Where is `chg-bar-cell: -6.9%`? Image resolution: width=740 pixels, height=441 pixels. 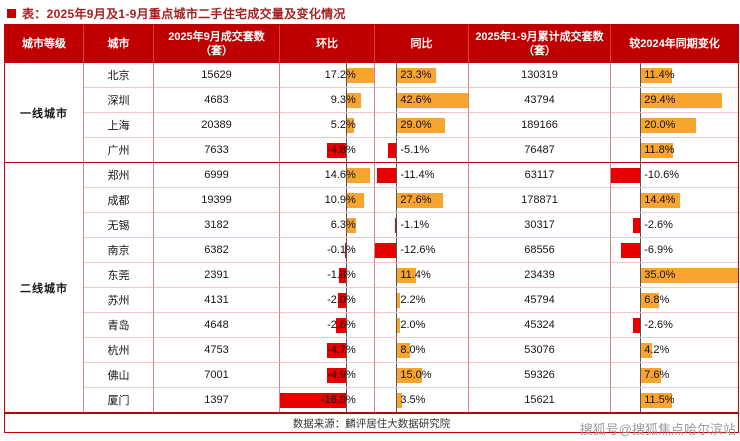 chg-bar-cell: -6.9% is located at coordinates (674, 250).